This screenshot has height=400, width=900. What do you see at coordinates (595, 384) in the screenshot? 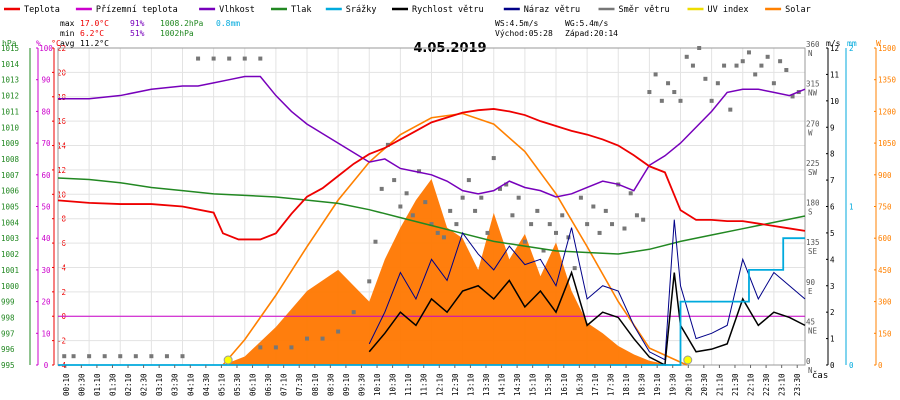
I see `x-tick-label: 17:10` at bounding box center [595, 384].